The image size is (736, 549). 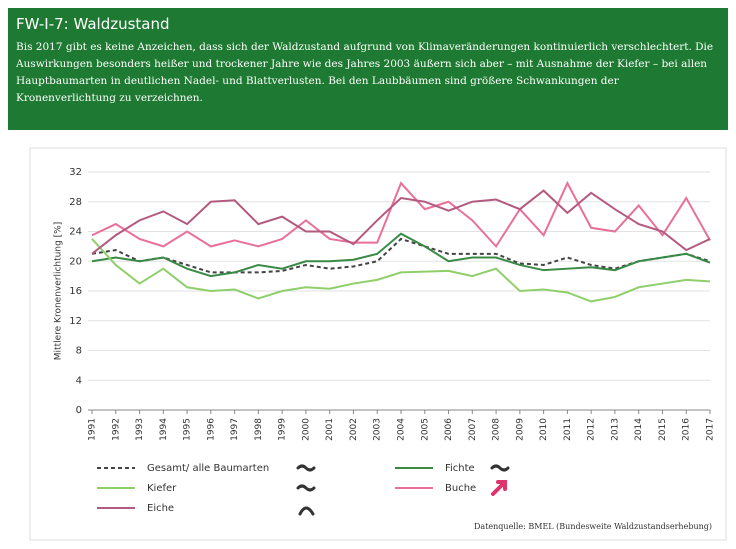 What do you see at coordinates (497, 429) in the screenshot?
I see `x-tick-label: 2008` at bounding box center [497, 429].